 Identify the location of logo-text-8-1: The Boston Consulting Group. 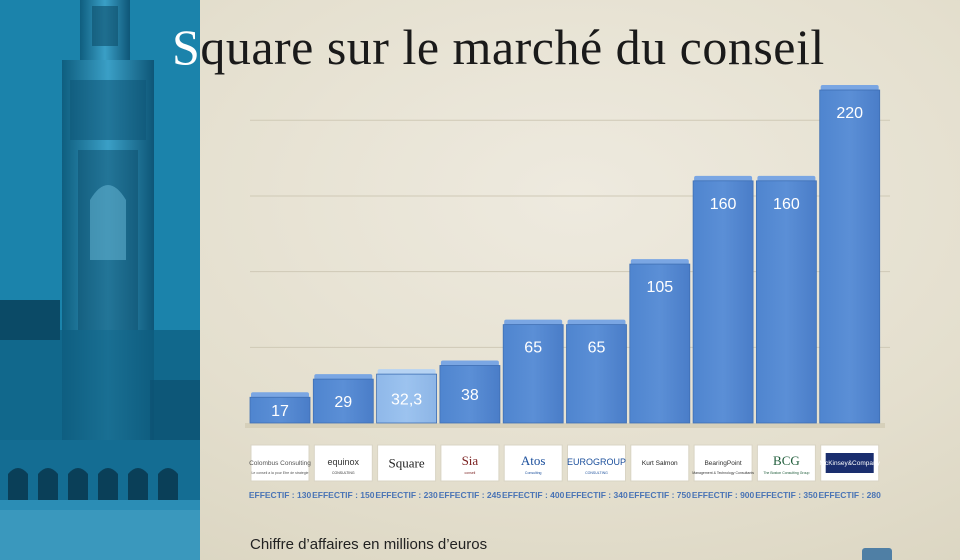
(786, 473).